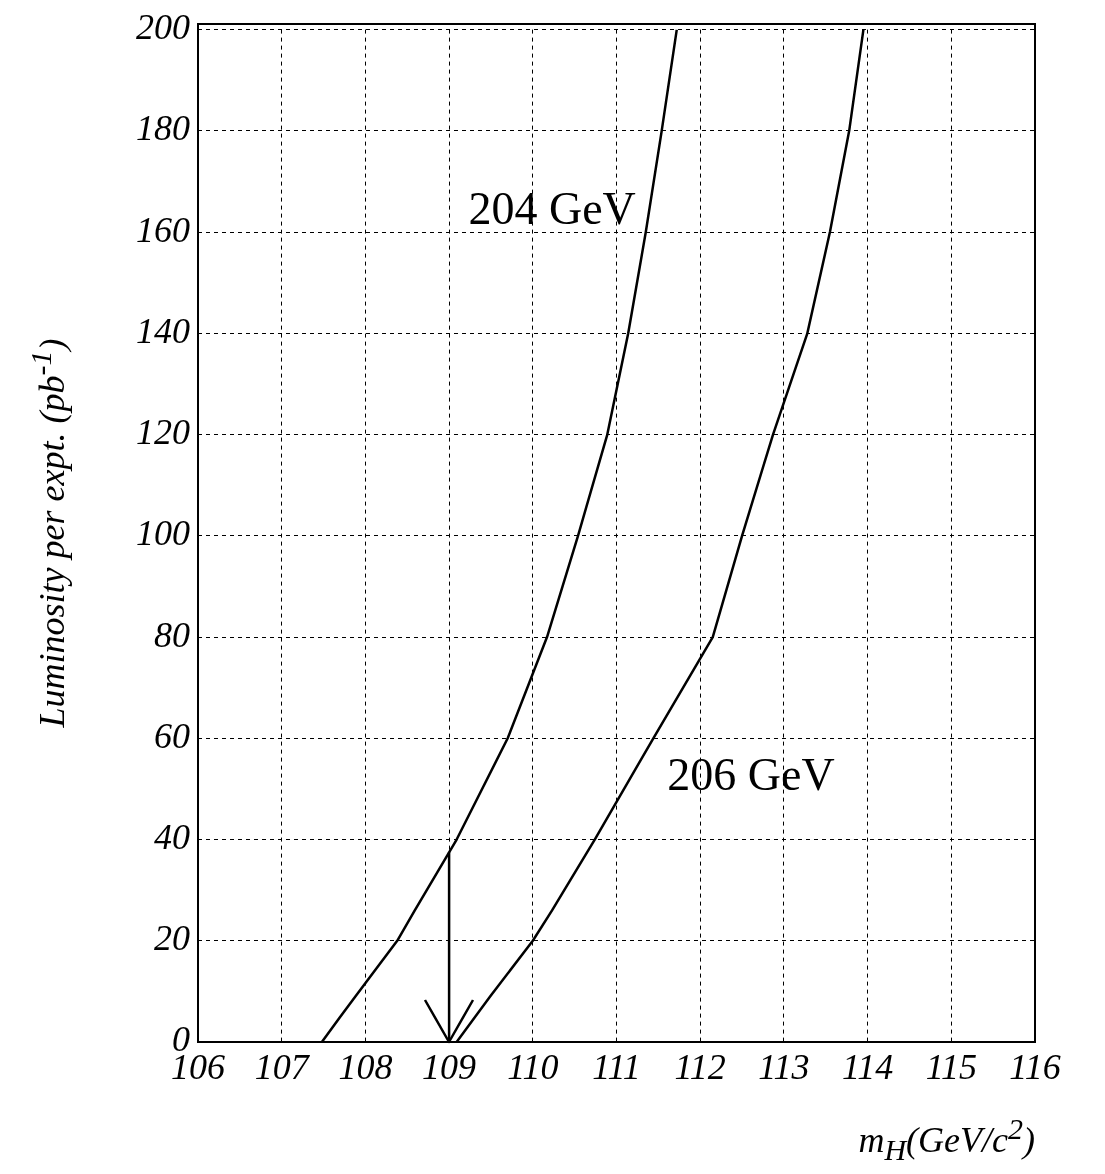 Image resolution: width=1105 pixels, height=1174 pixels. I want to click on x-tick-label: 112, so click(700, 1067).